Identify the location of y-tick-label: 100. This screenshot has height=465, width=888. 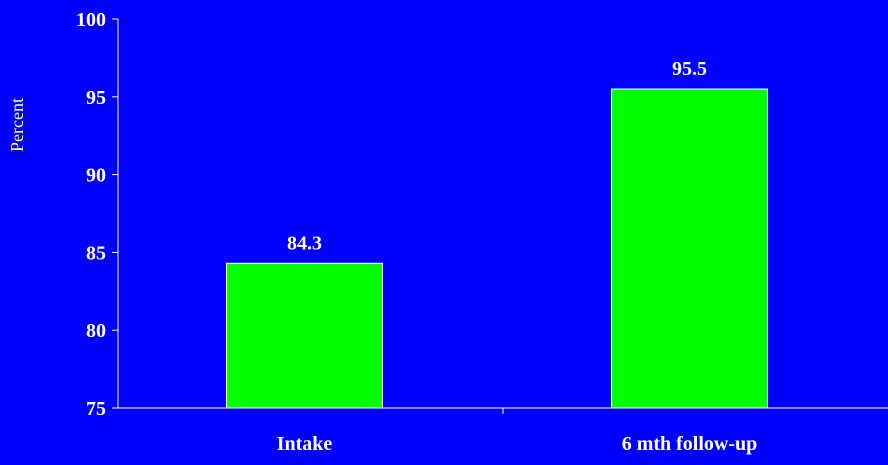
(91, 20).